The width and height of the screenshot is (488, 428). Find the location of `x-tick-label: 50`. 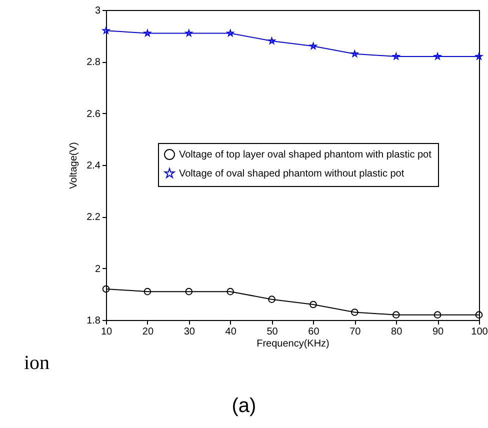

x-tick-label: 50 is located at coordinates (272, 332).